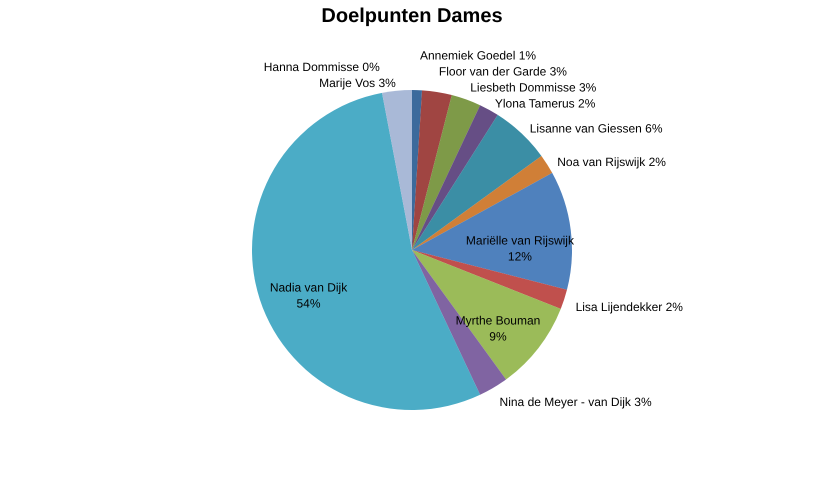 Image resolution: width=824 pixels, height=492 pixels. Describe the element at coordinates (357, 83) in the screenshot. I see `slice-label: Marije Vos 3%` at that location.